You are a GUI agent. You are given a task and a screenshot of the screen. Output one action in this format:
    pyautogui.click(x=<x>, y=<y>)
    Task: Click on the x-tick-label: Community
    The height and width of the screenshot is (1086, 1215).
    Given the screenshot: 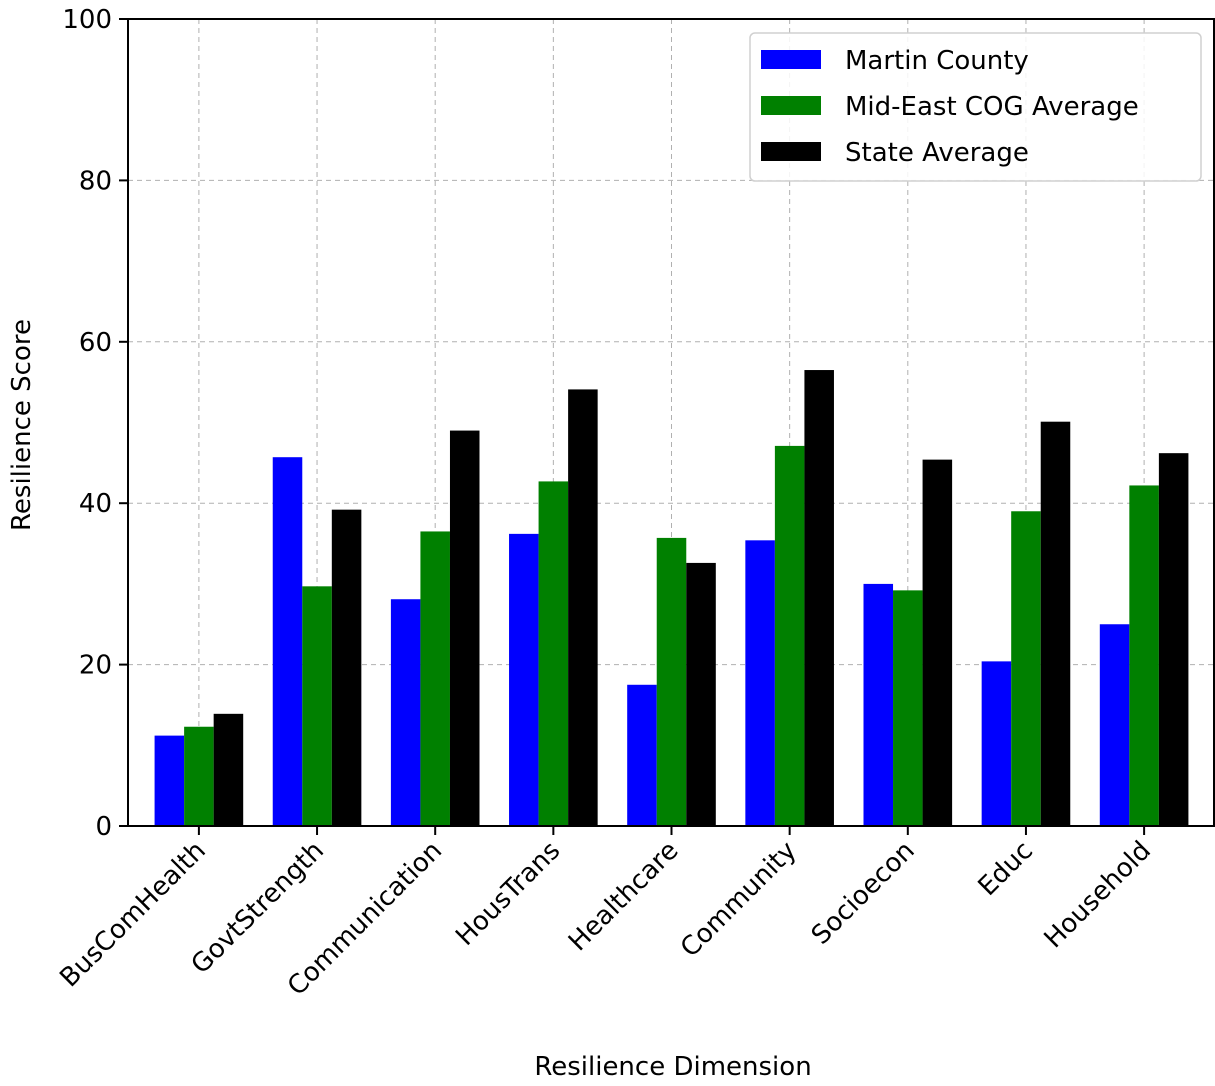 What is the action you would take?
    pyautogui.click(x=739, y=900)
    